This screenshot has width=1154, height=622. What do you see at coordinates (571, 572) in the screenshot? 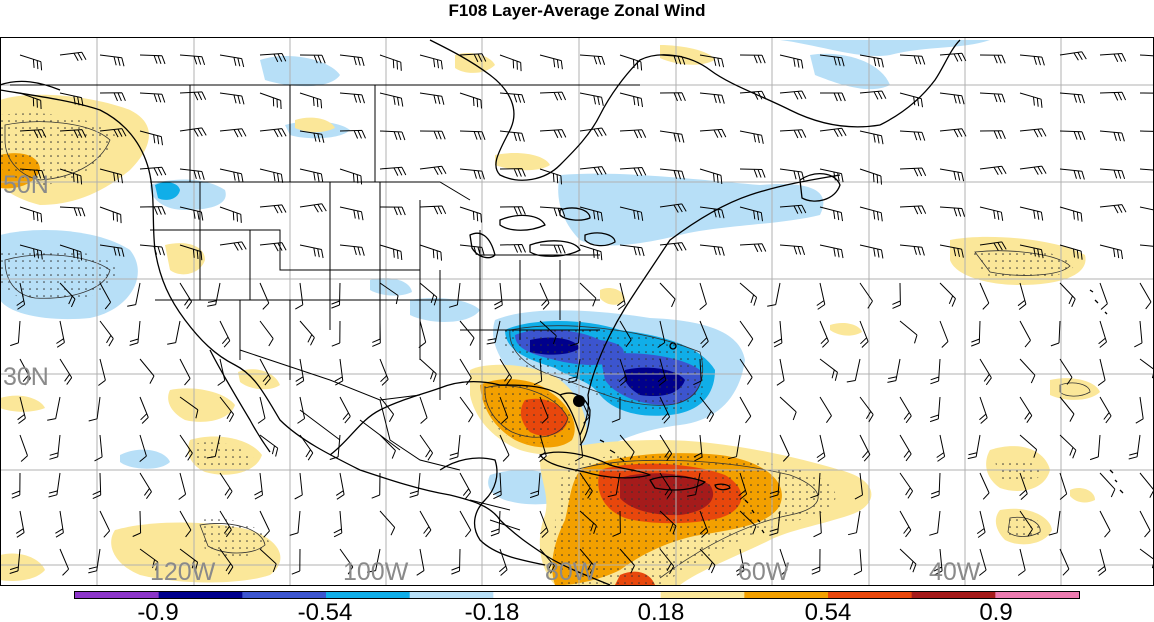
I see `lon-label-80w: 80W` at bounding box center [571, 572].